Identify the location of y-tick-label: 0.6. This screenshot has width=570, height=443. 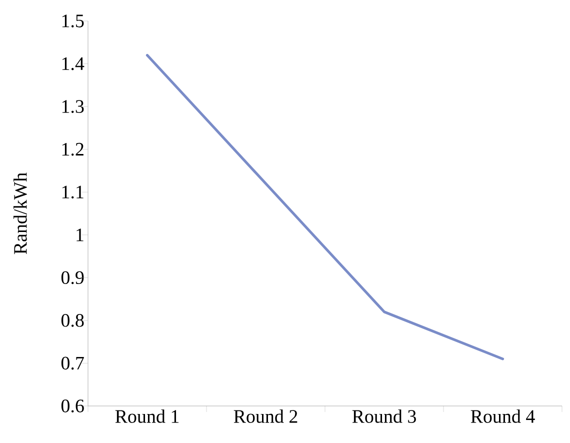
(72, 406).